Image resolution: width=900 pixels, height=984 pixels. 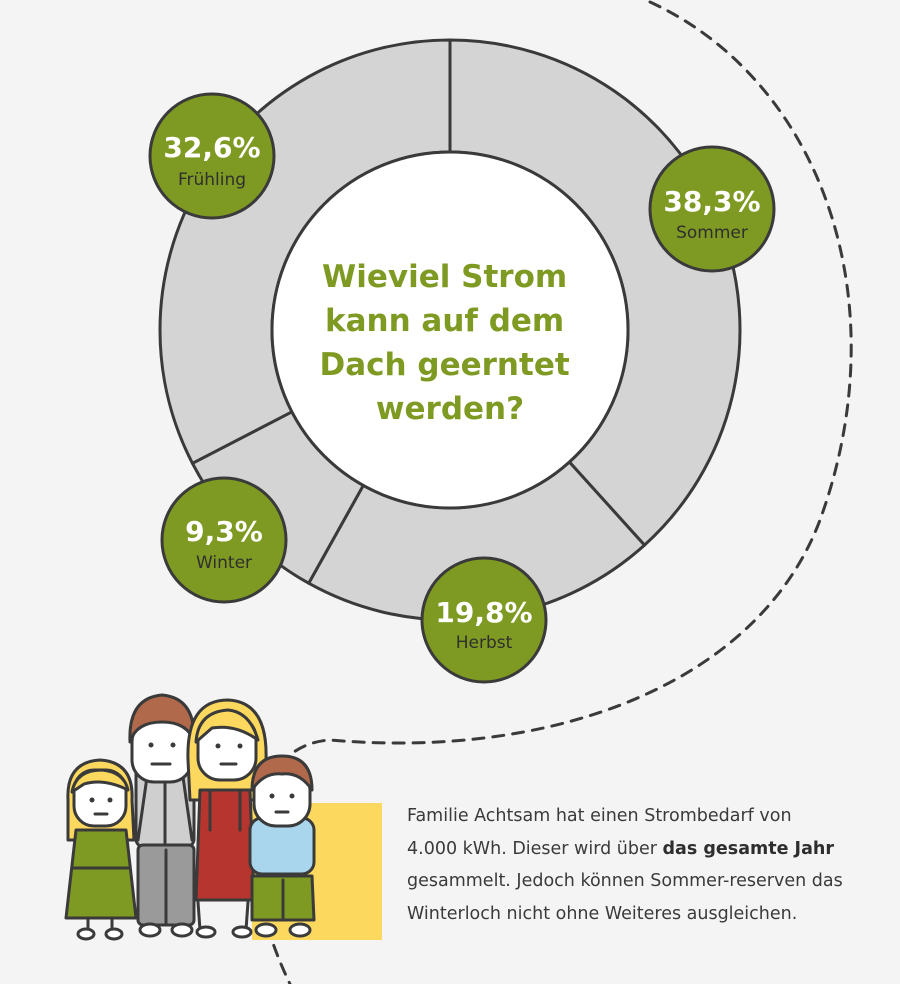 What do you see at coordinates (445, 365) in the screenshot?
I see `chart-title-line: Dach geerntet` at bounding box center [445, 365].